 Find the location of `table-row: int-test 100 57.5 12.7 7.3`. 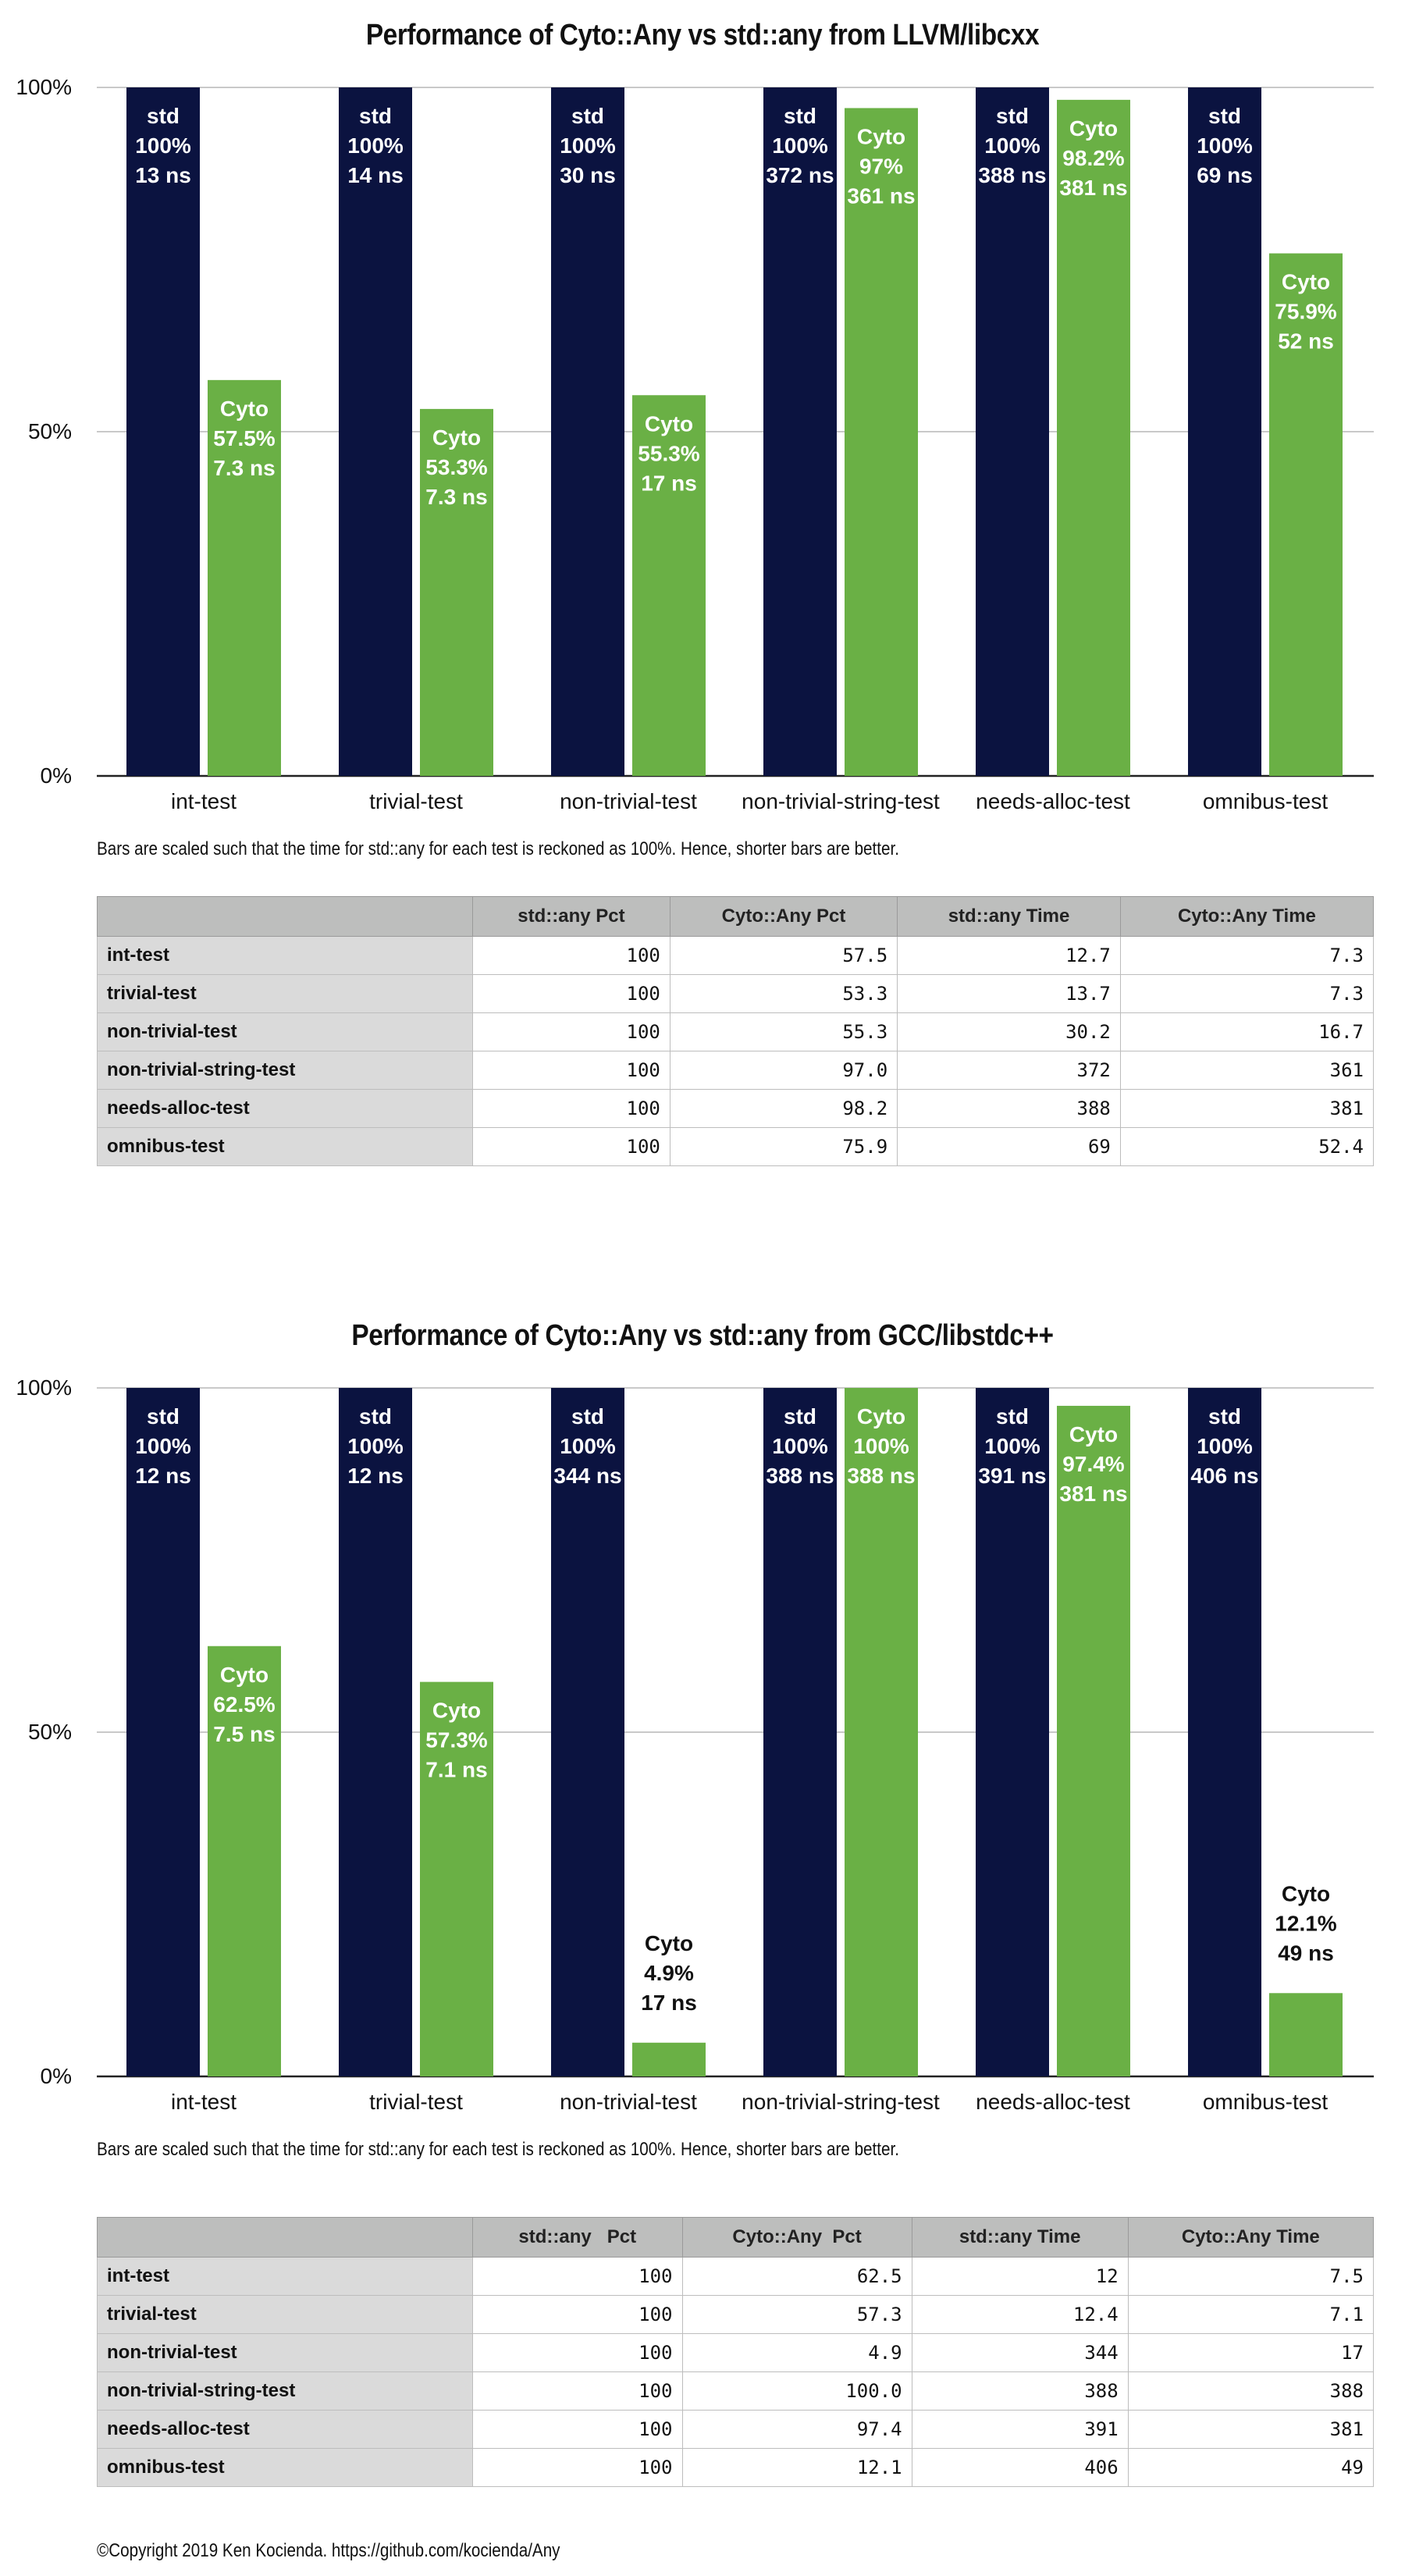

table-row: int-test 100 57.5 12.7 7.3 is located at coordinates (736, 955).